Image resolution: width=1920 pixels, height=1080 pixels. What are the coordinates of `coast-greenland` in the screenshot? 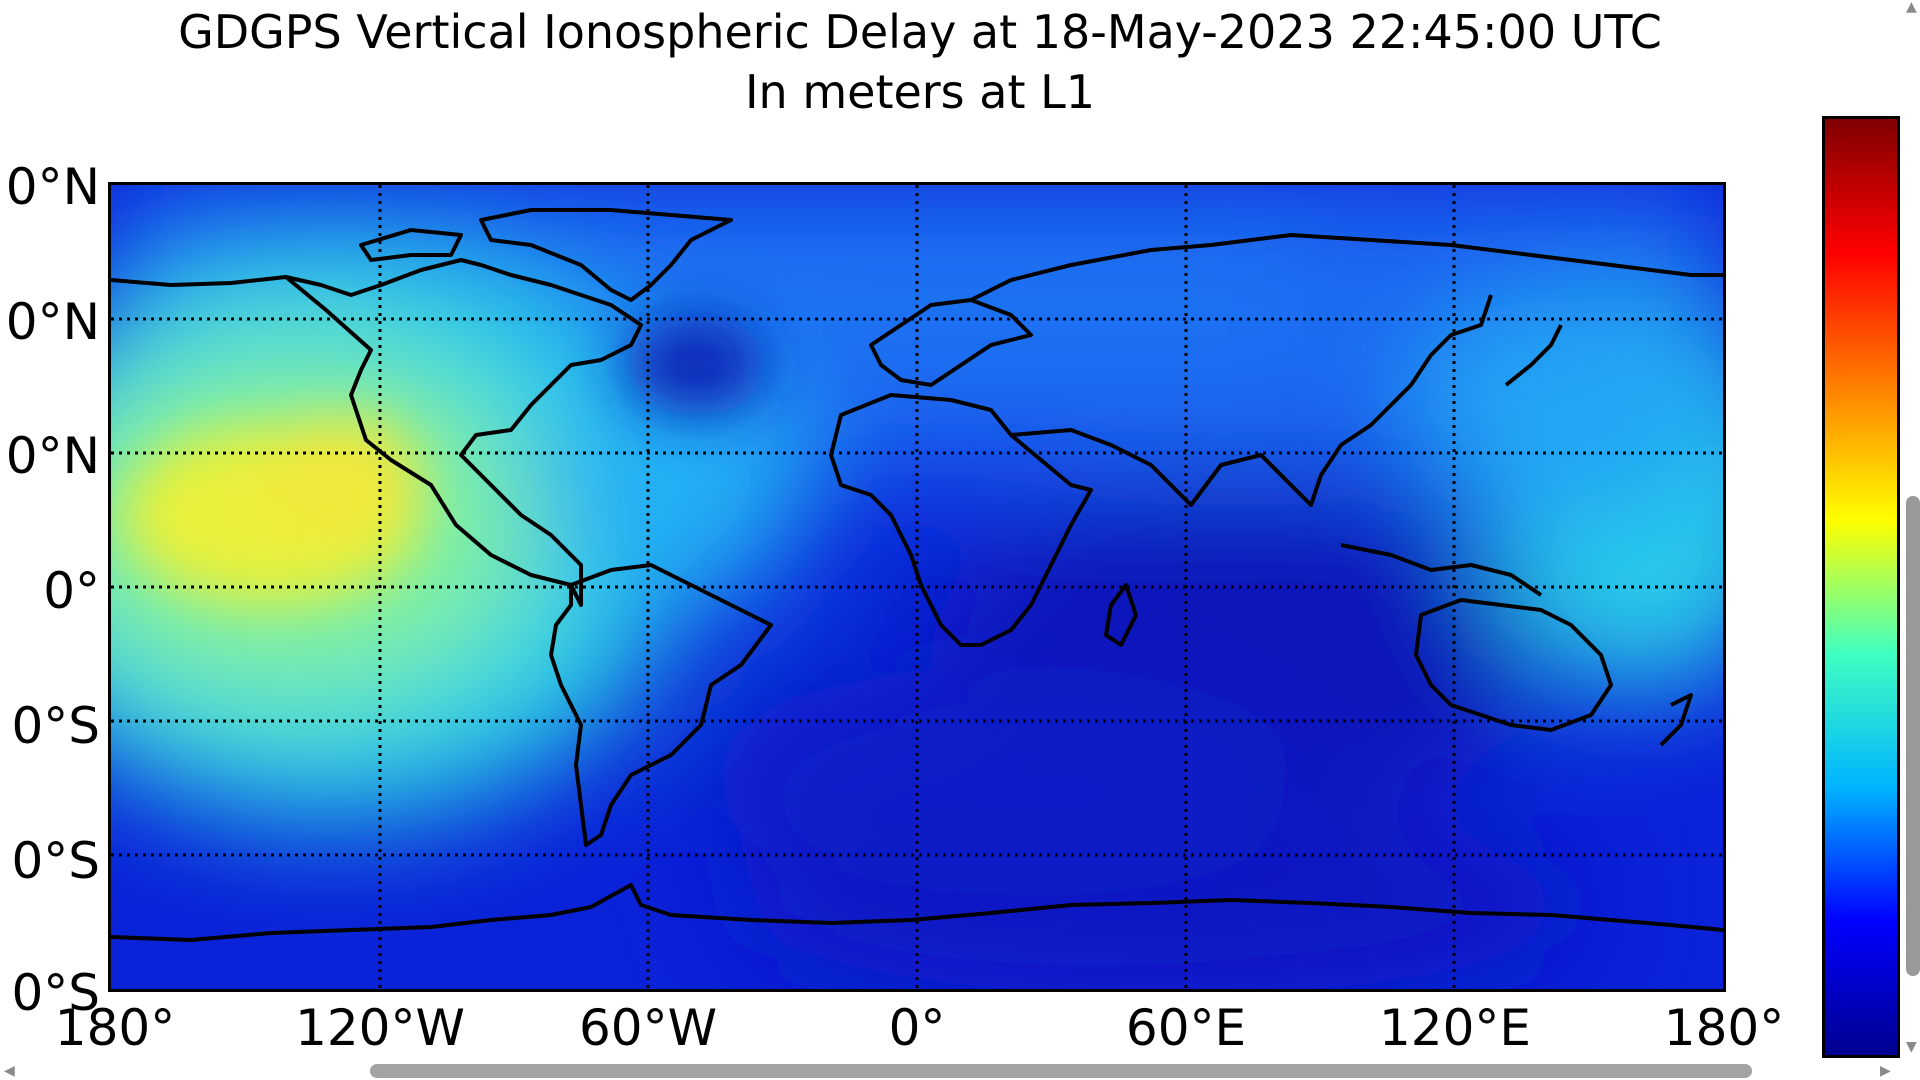 It's located at (606, 255).